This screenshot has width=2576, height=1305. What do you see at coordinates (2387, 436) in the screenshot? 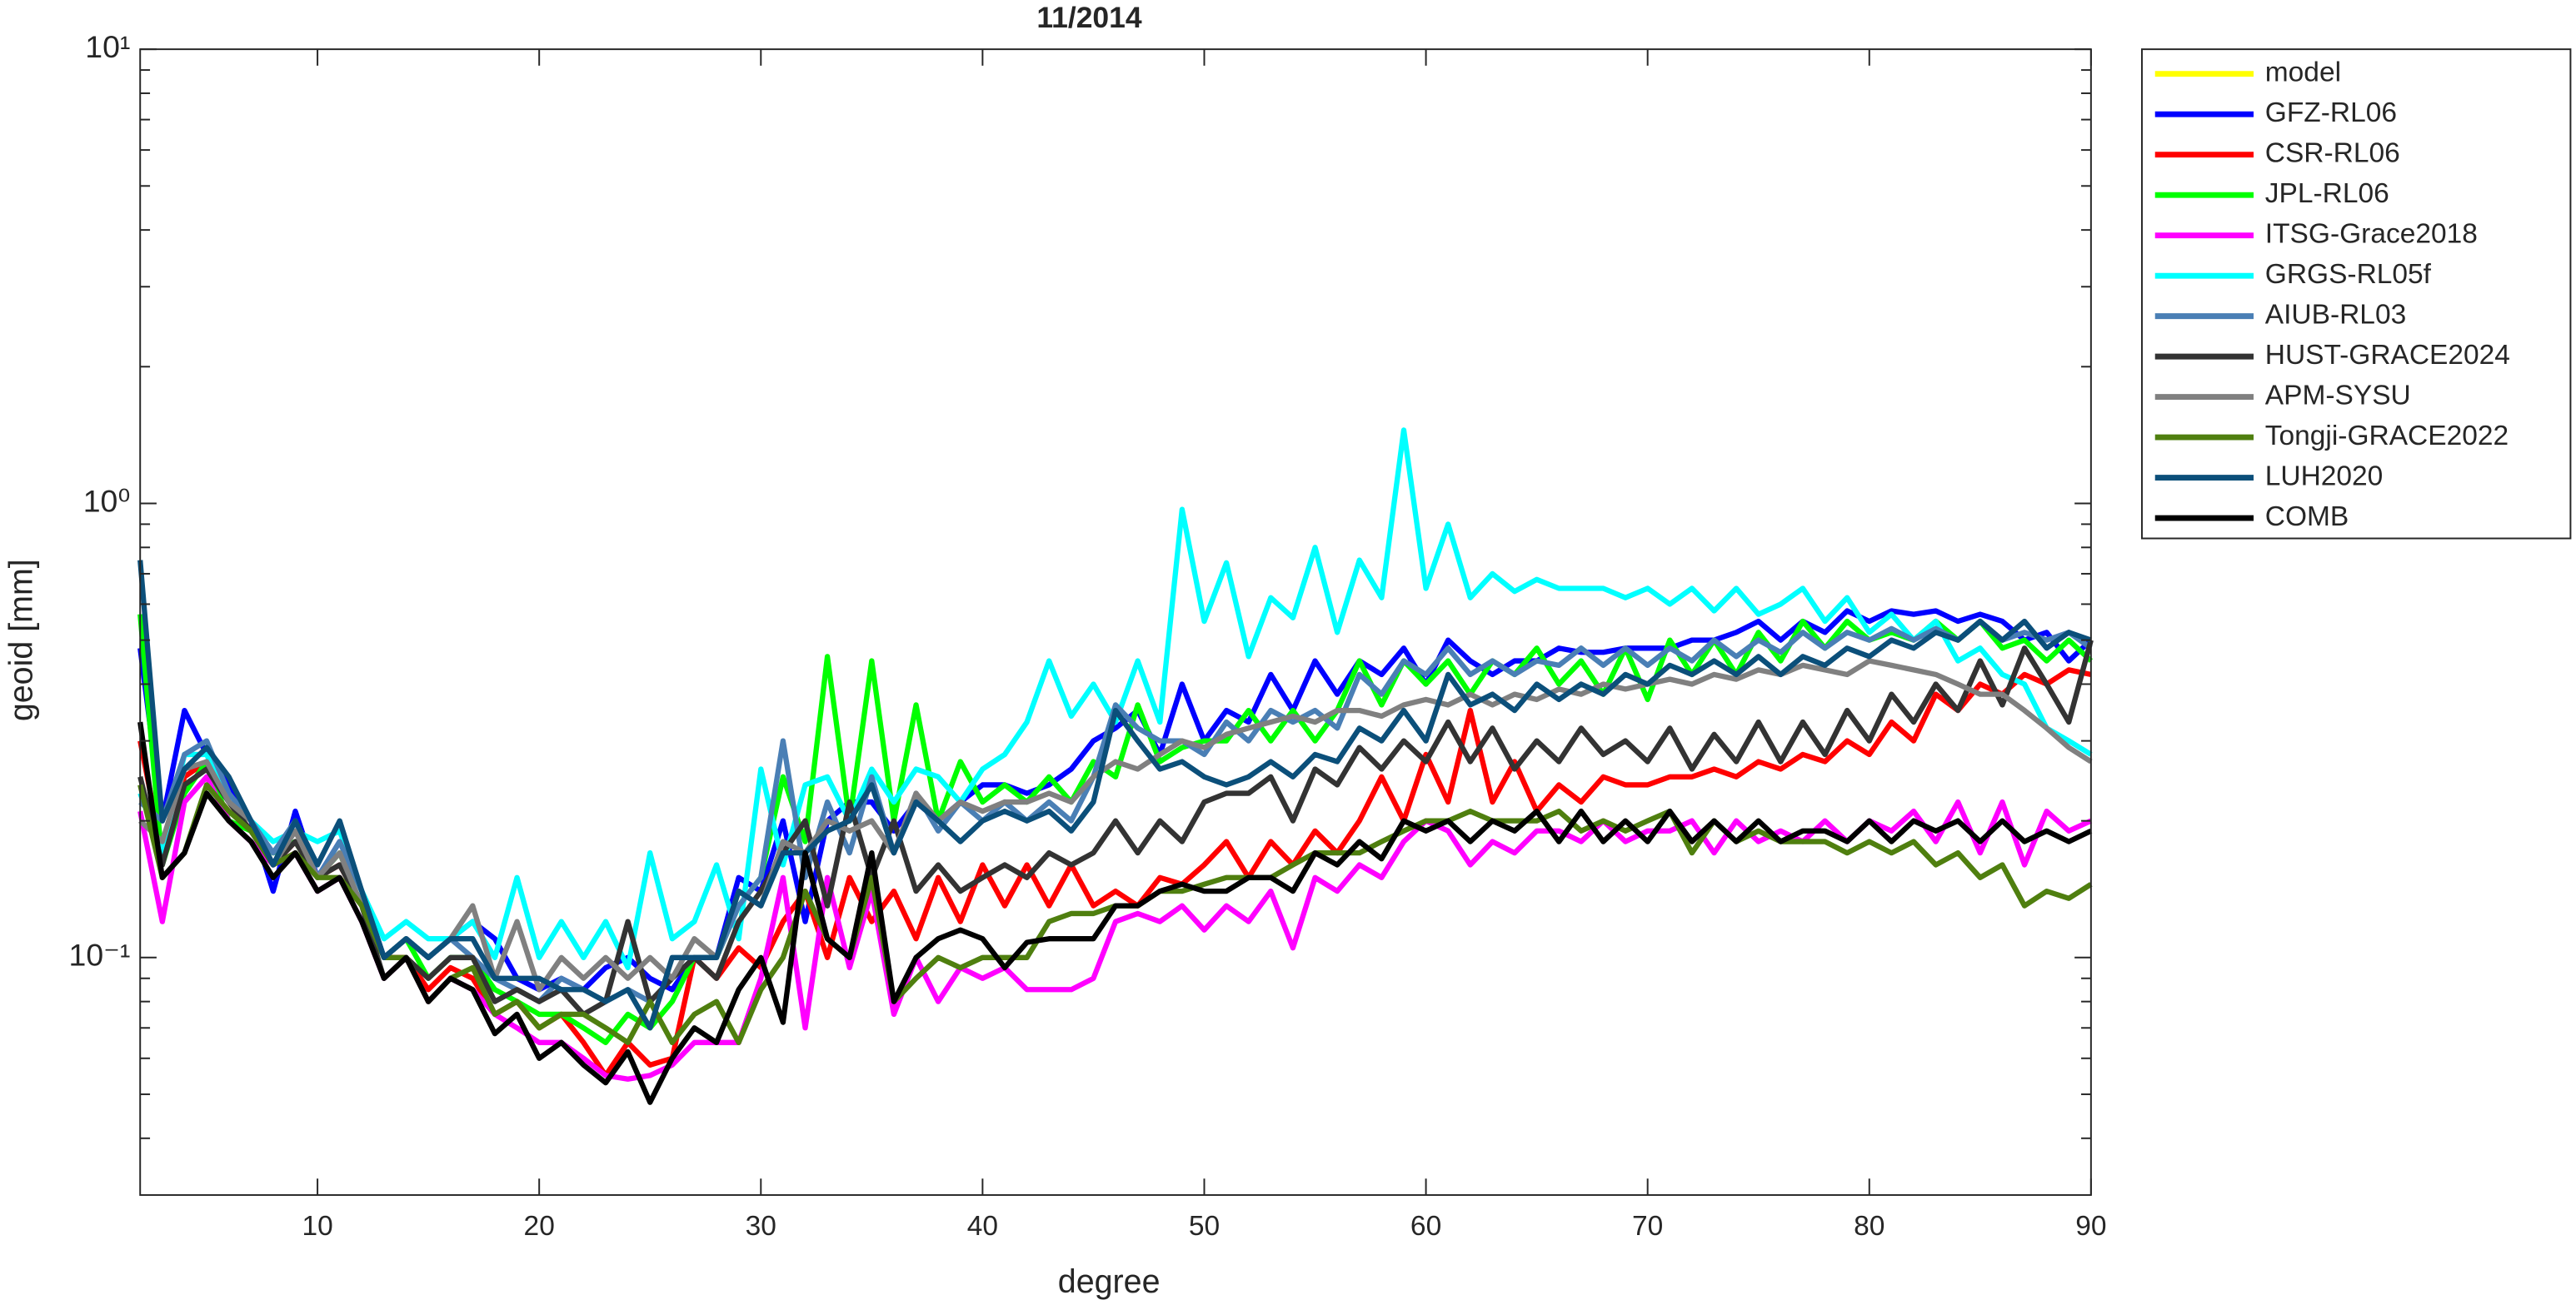
I see `legend-label: Tongji-GRACE2022` at bounding box center [2387, 436].